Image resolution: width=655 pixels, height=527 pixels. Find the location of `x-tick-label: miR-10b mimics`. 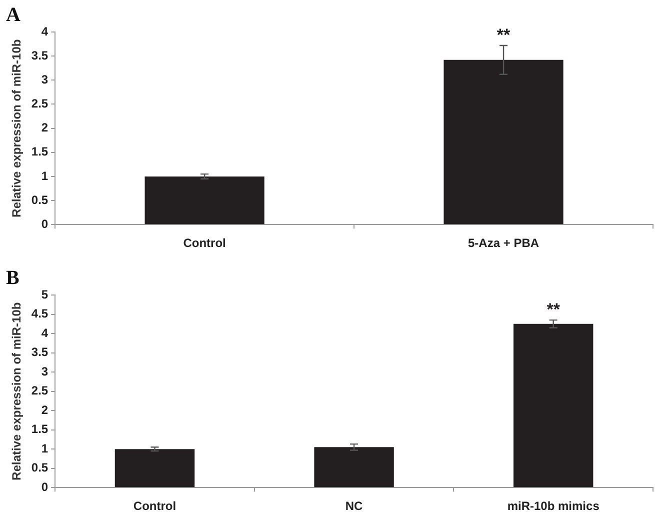

x-tick-label: miR-10b mimics is located at coordinates (553, 506).